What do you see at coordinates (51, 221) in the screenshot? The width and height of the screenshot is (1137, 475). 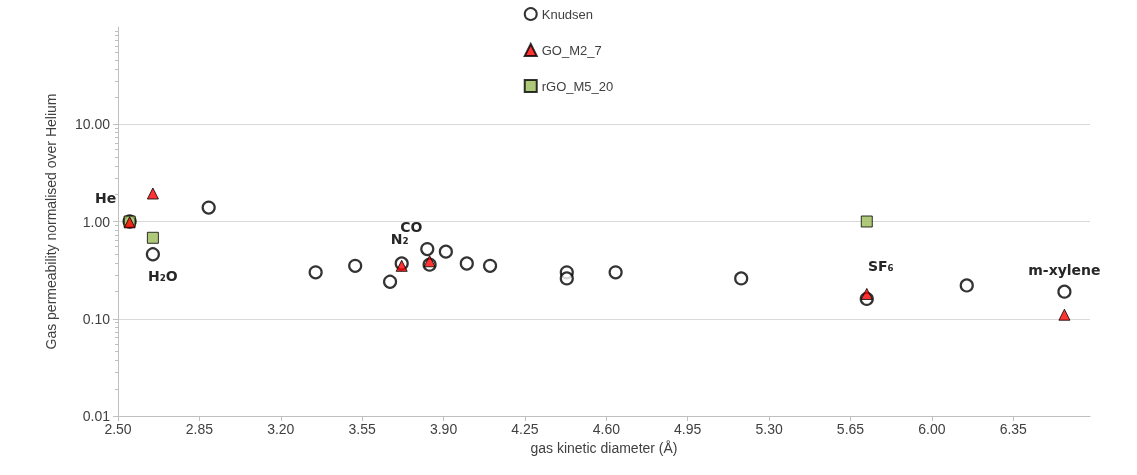 I see `y-axis-title: Gas permeability normalised over Helium` at bounding box center [51, 221].